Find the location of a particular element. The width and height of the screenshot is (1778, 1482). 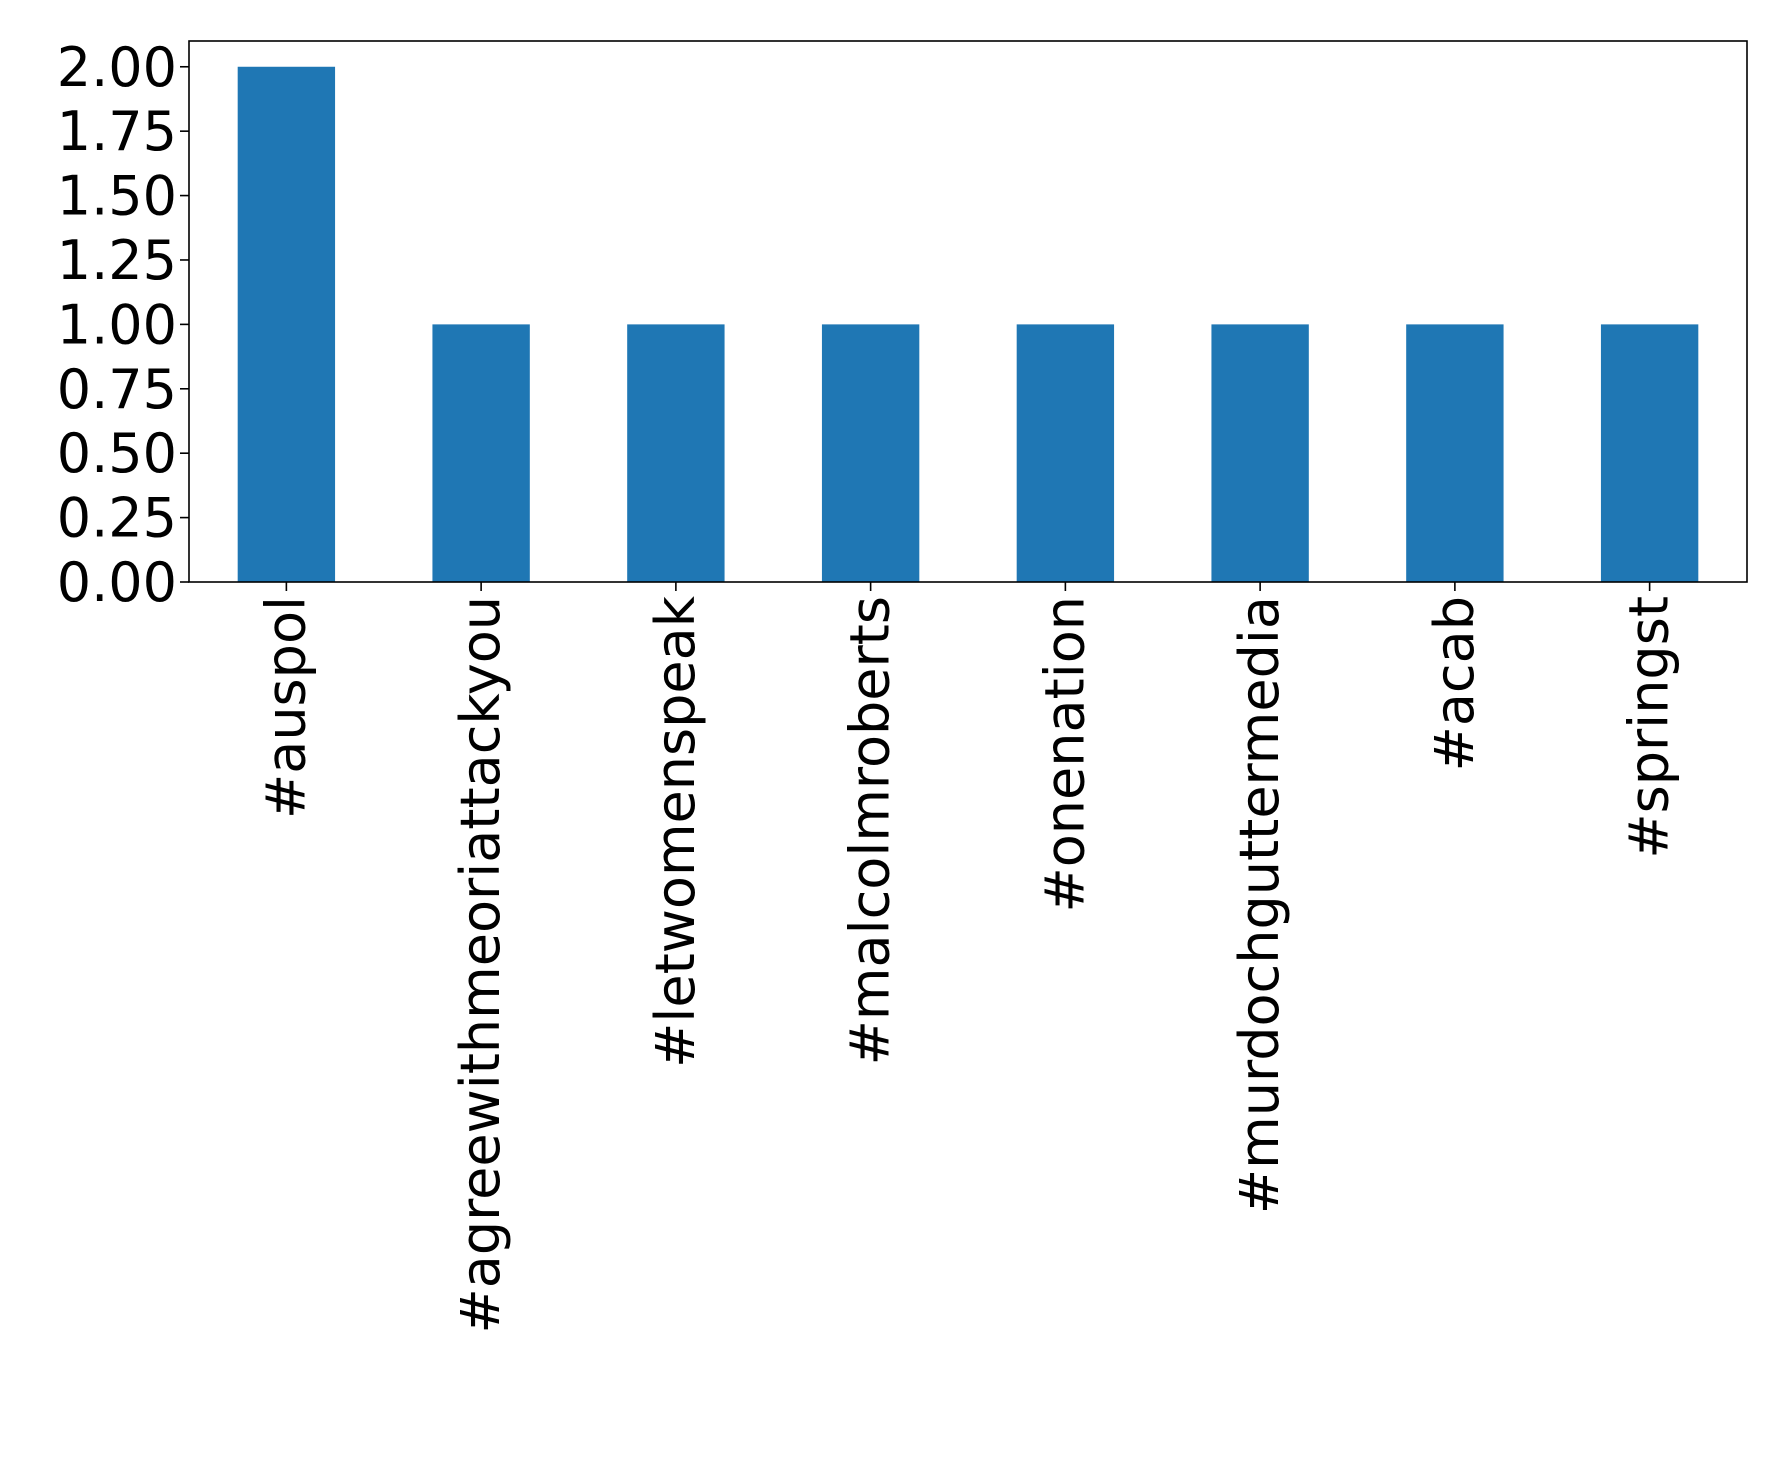

bar-agreewithmeoriattackyou is located at coordinates (481, 453).